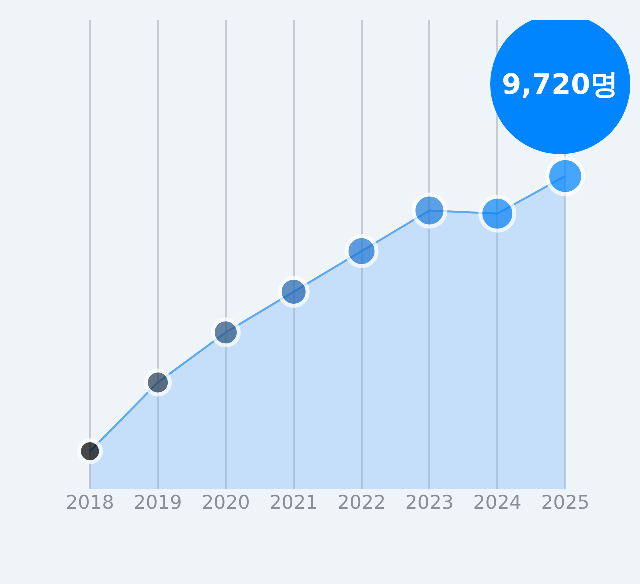  What do you see at coordinates (565, 503) in the screenshot?
I see `x-tick-label: 2025` at bounding box center [565, 503].